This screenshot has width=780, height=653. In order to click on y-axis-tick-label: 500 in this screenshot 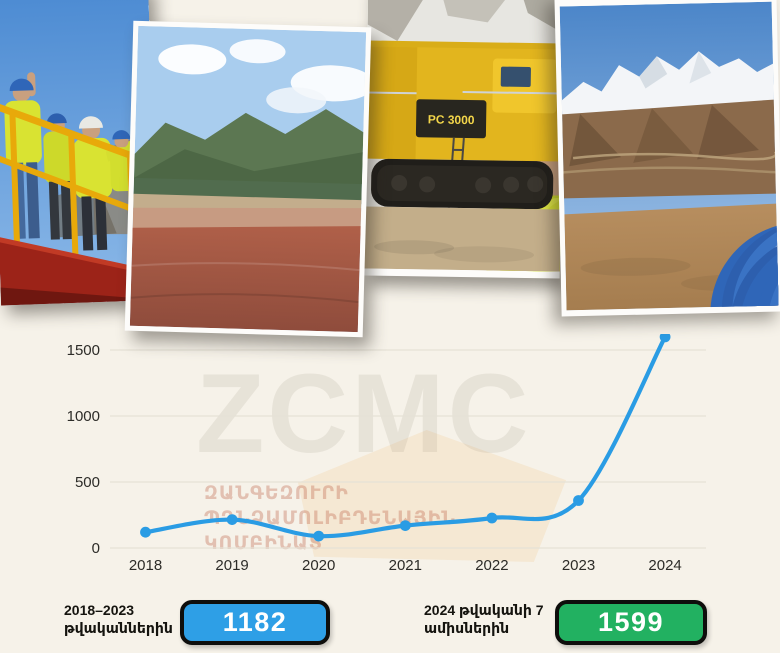, I will do `click(87, 482)`.